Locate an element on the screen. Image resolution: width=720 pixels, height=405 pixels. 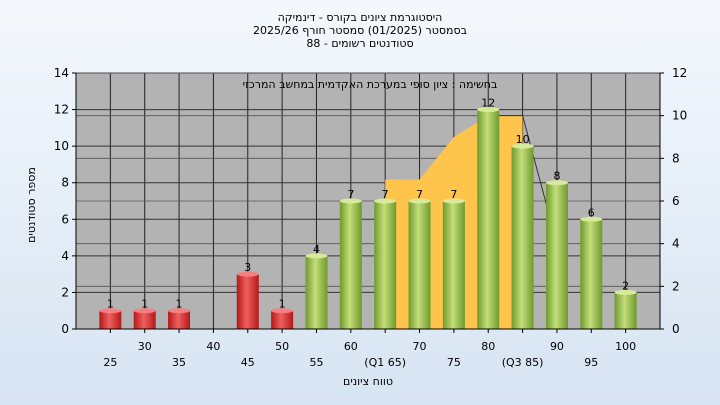
bar-value-label: 6 is located at coordinates (591, 212).